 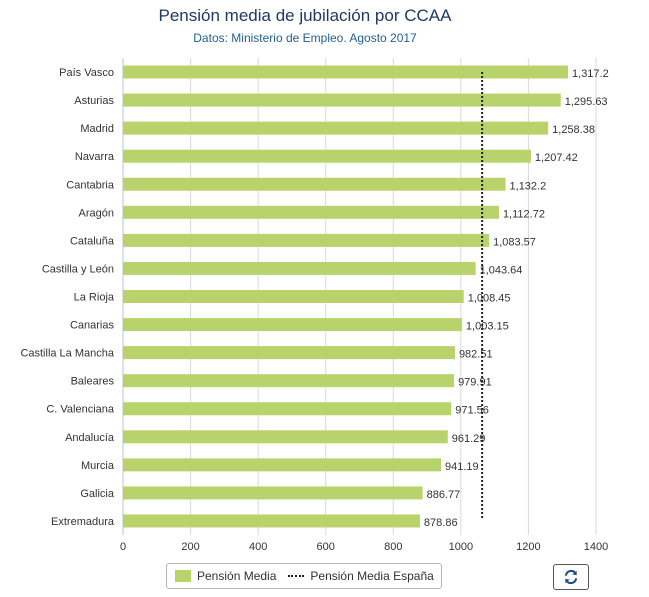 I want to click on x-tick-label: 200, so click(x=190, y=547).